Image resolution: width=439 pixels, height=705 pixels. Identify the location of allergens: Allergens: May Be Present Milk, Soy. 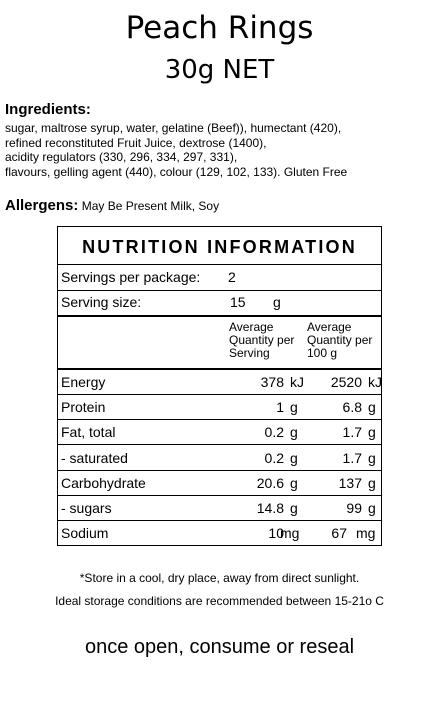
(112, 205).